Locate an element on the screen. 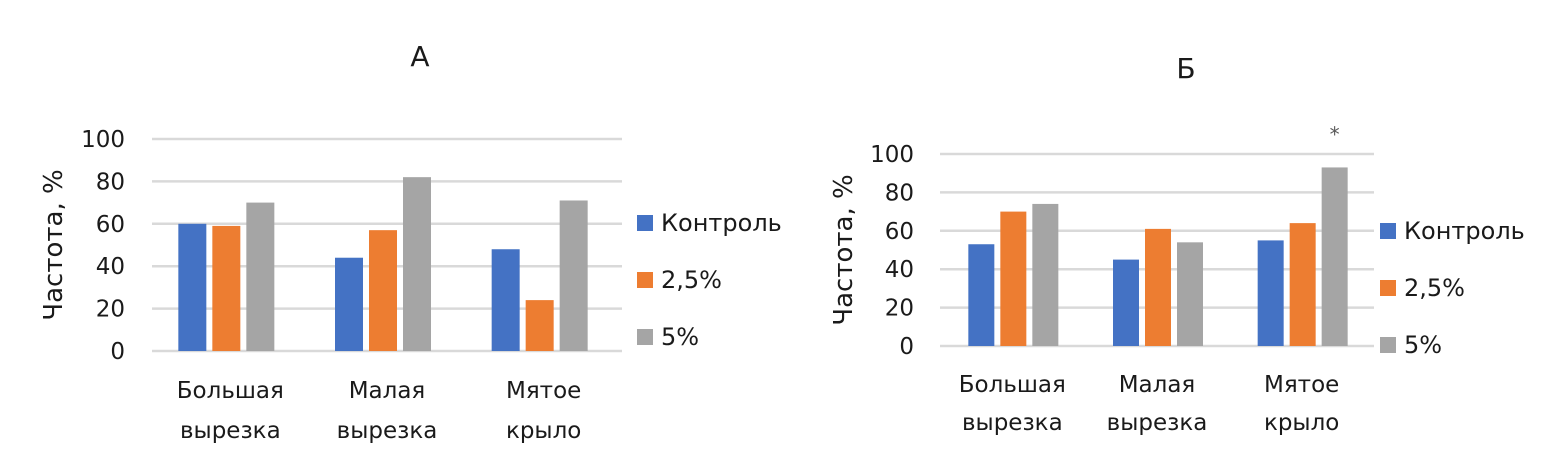 This screenshot has width=1544, height=460. chart-title: Б is located at coordinates (1185, 68).